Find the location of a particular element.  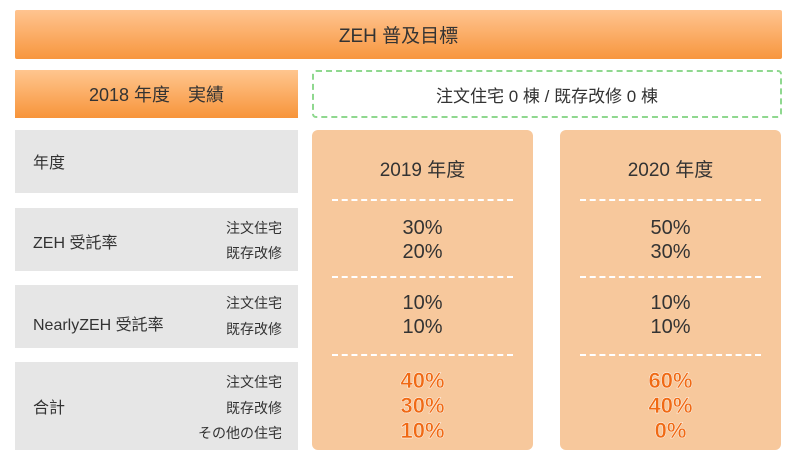

row-nearly-sub-renovation: 既存改修 is located at coordinates (254, 329).